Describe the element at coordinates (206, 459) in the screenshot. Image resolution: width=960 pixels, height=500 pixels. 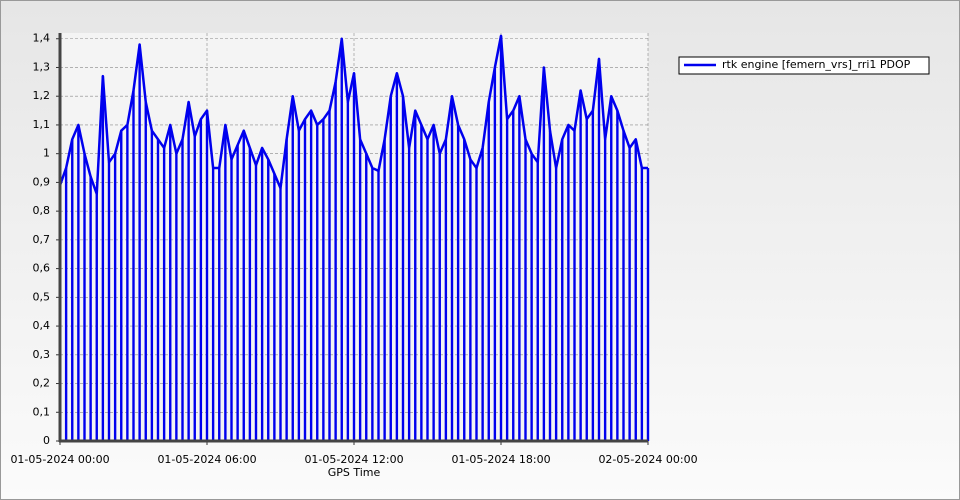
I see `x-tick-label: 01-05-2024 06:00` at that location.